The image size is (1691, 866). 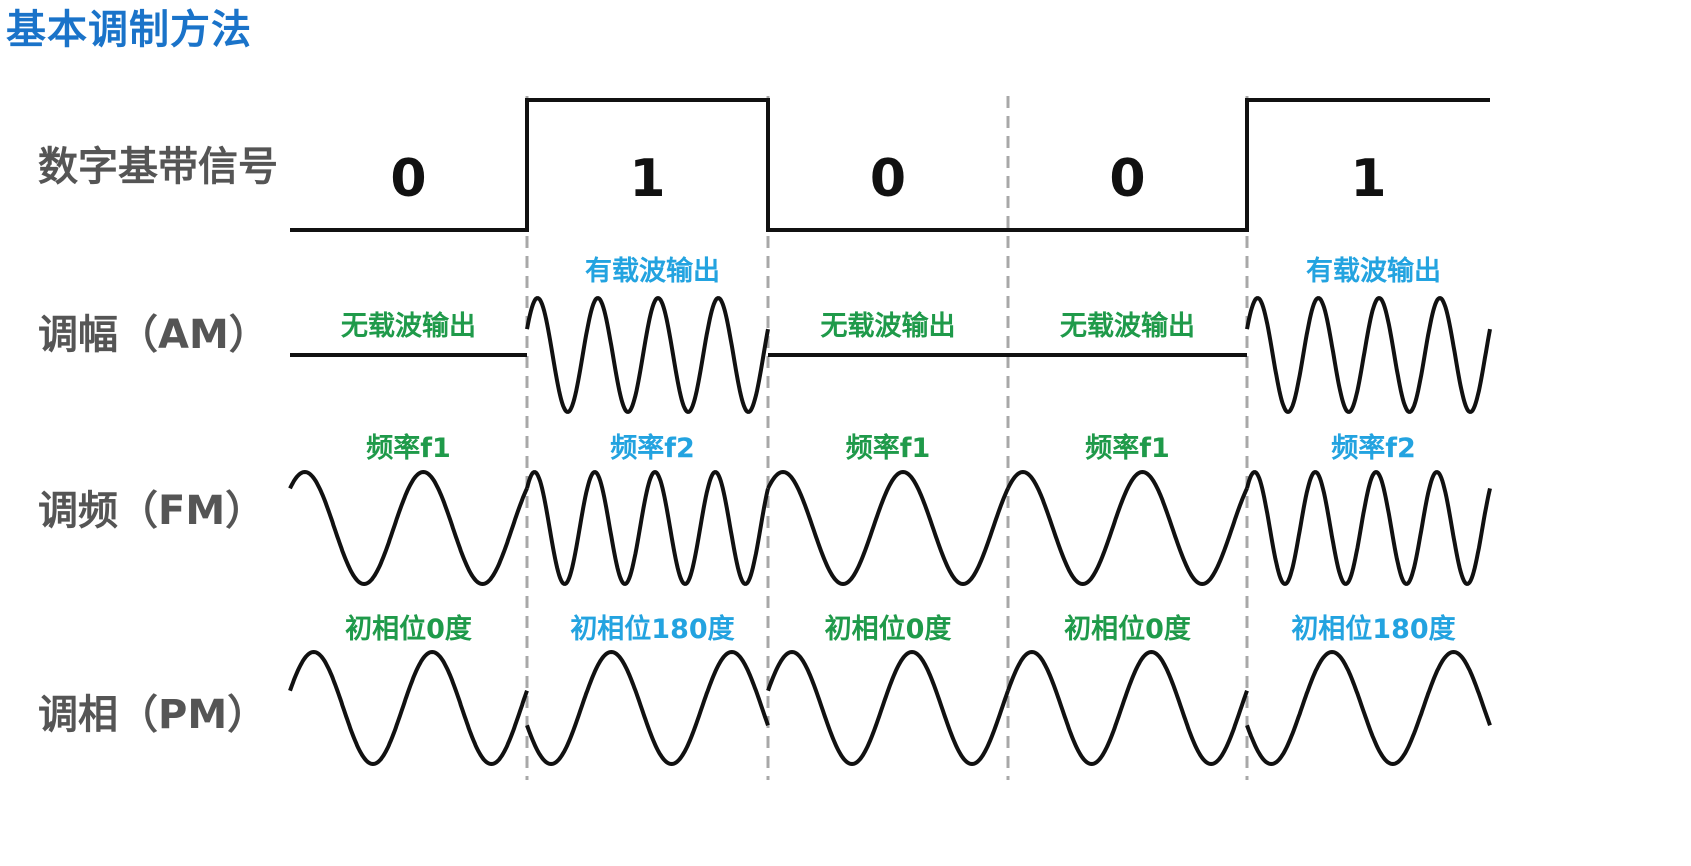 I want to click on am-waveform, so click(x=891, y=355).